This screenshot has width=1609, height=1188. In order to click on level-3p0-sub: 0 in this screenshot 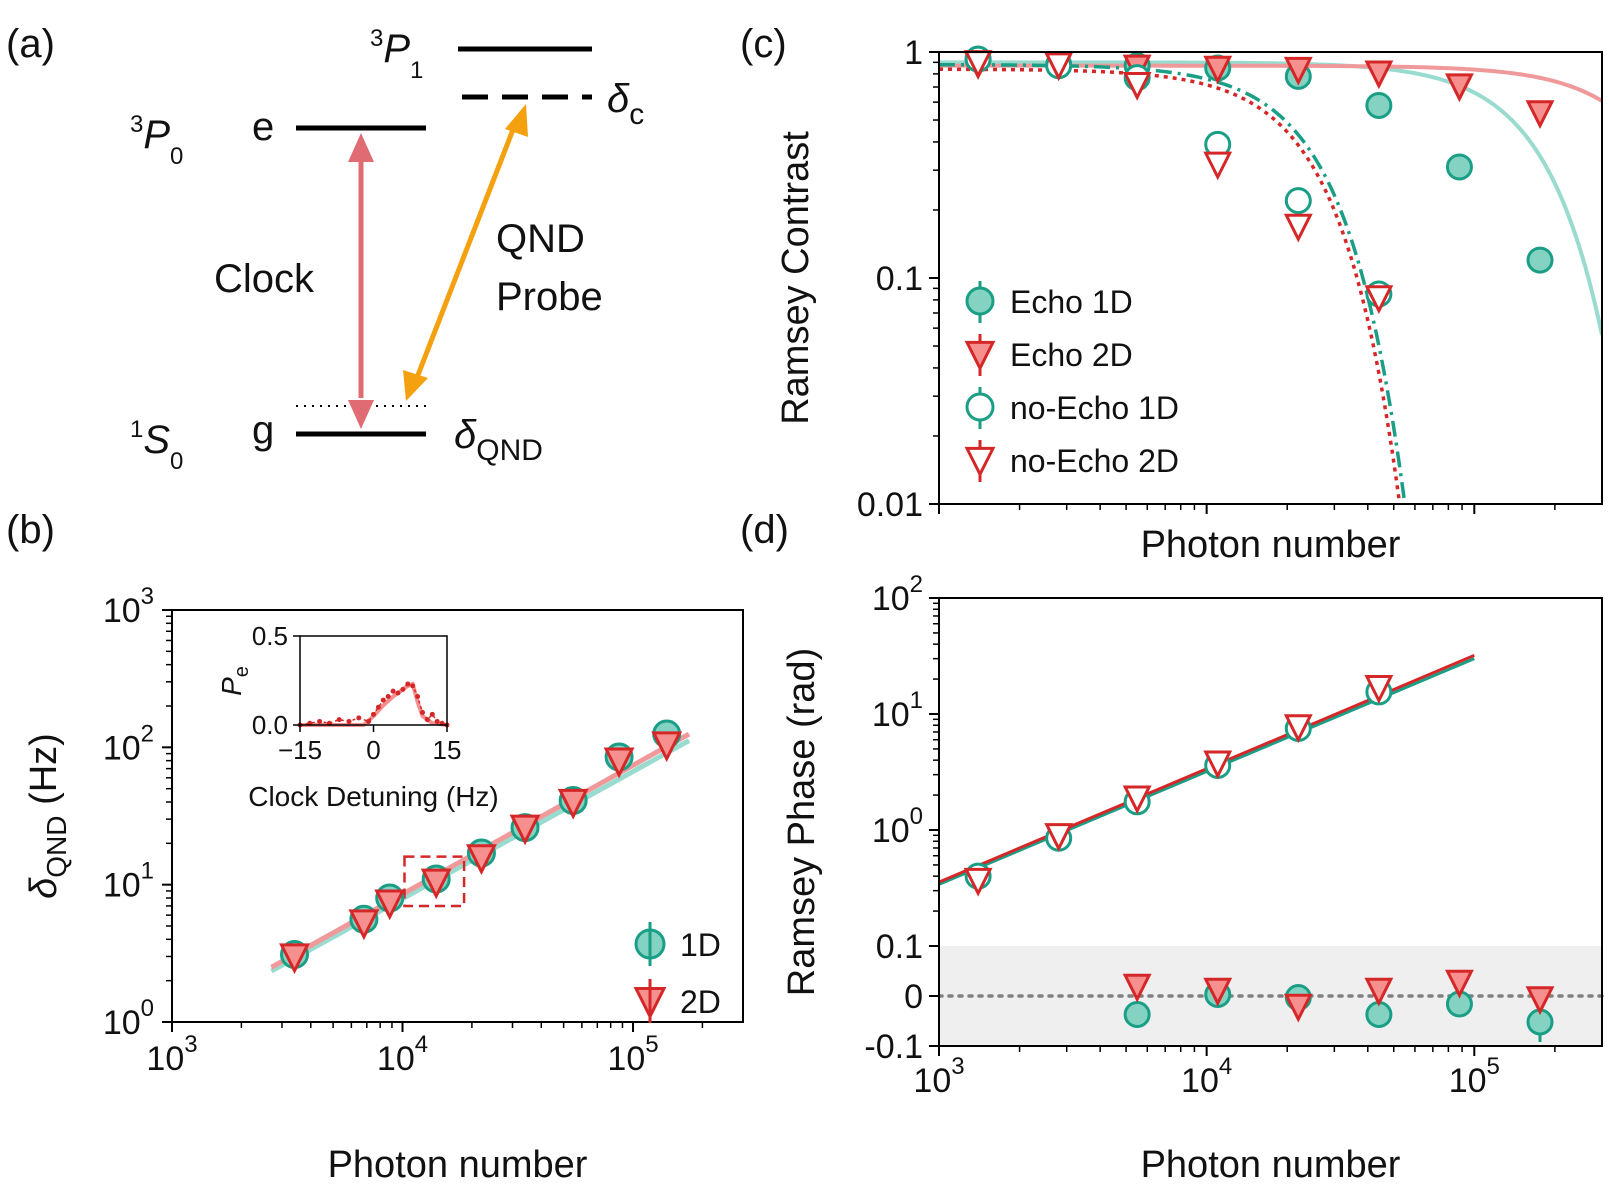, I will do `click(176, 156)`.